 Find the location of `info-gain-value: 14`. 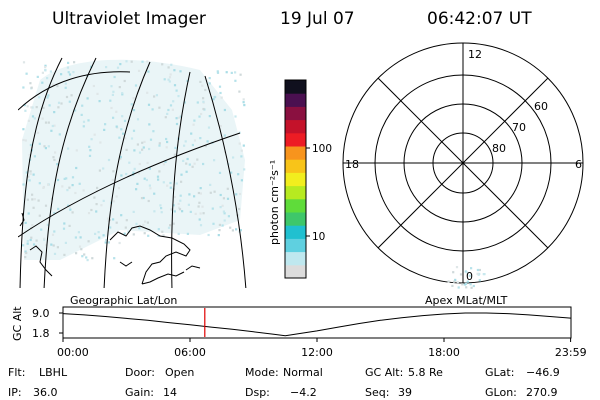

info-gain-value: 14 is located at coordinates (170, 392).